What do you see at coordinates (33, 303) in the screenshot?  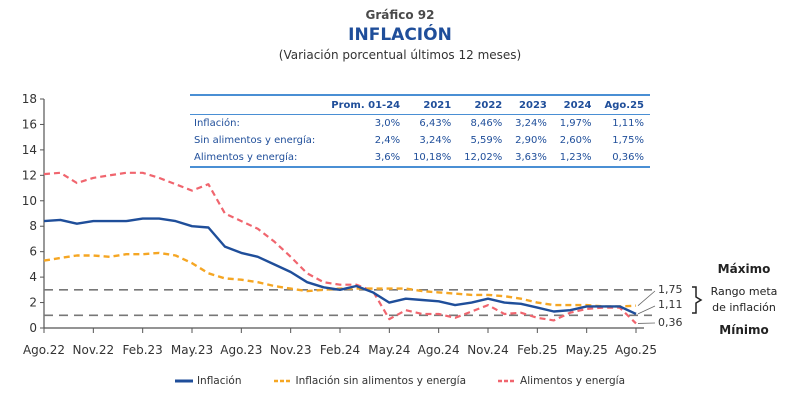 I see `y-tick-label: 2` at bounding box center [33, 303].